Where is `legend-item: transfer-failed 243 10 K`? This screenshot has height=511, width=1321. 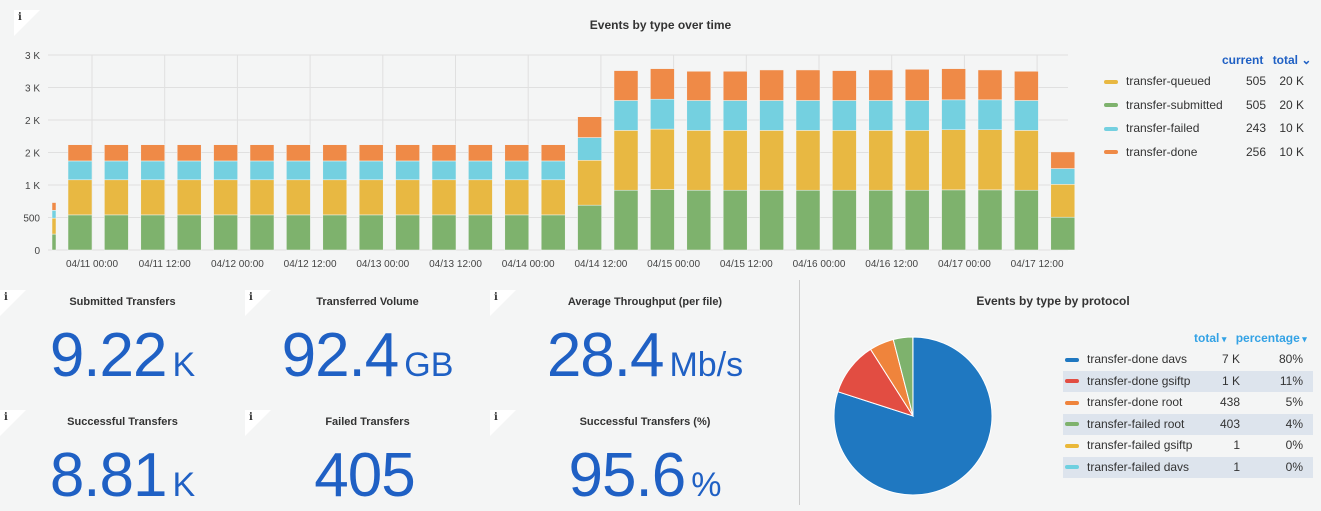
legend-item: transfer-failed 243 10 K is located at coordinates (1204, 128).